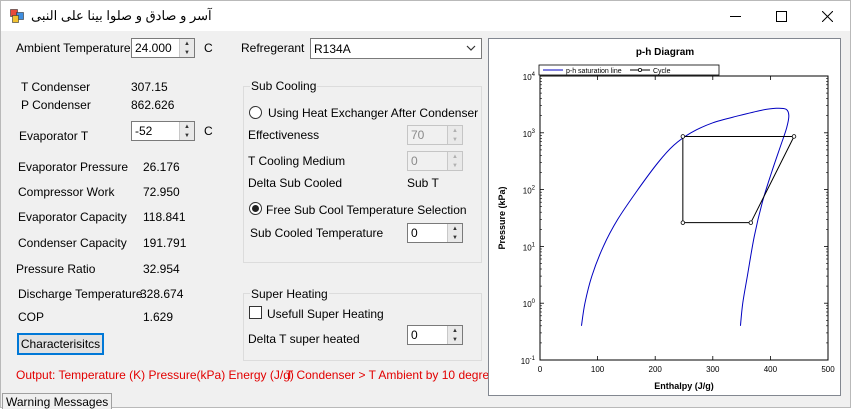 The width and height of the screenshot is (851, 409). Describe the element at coordinates (394, 375) in the screenshot. I see `warning-note: T Condenser > T Ambient by 10 degrees` at that location.